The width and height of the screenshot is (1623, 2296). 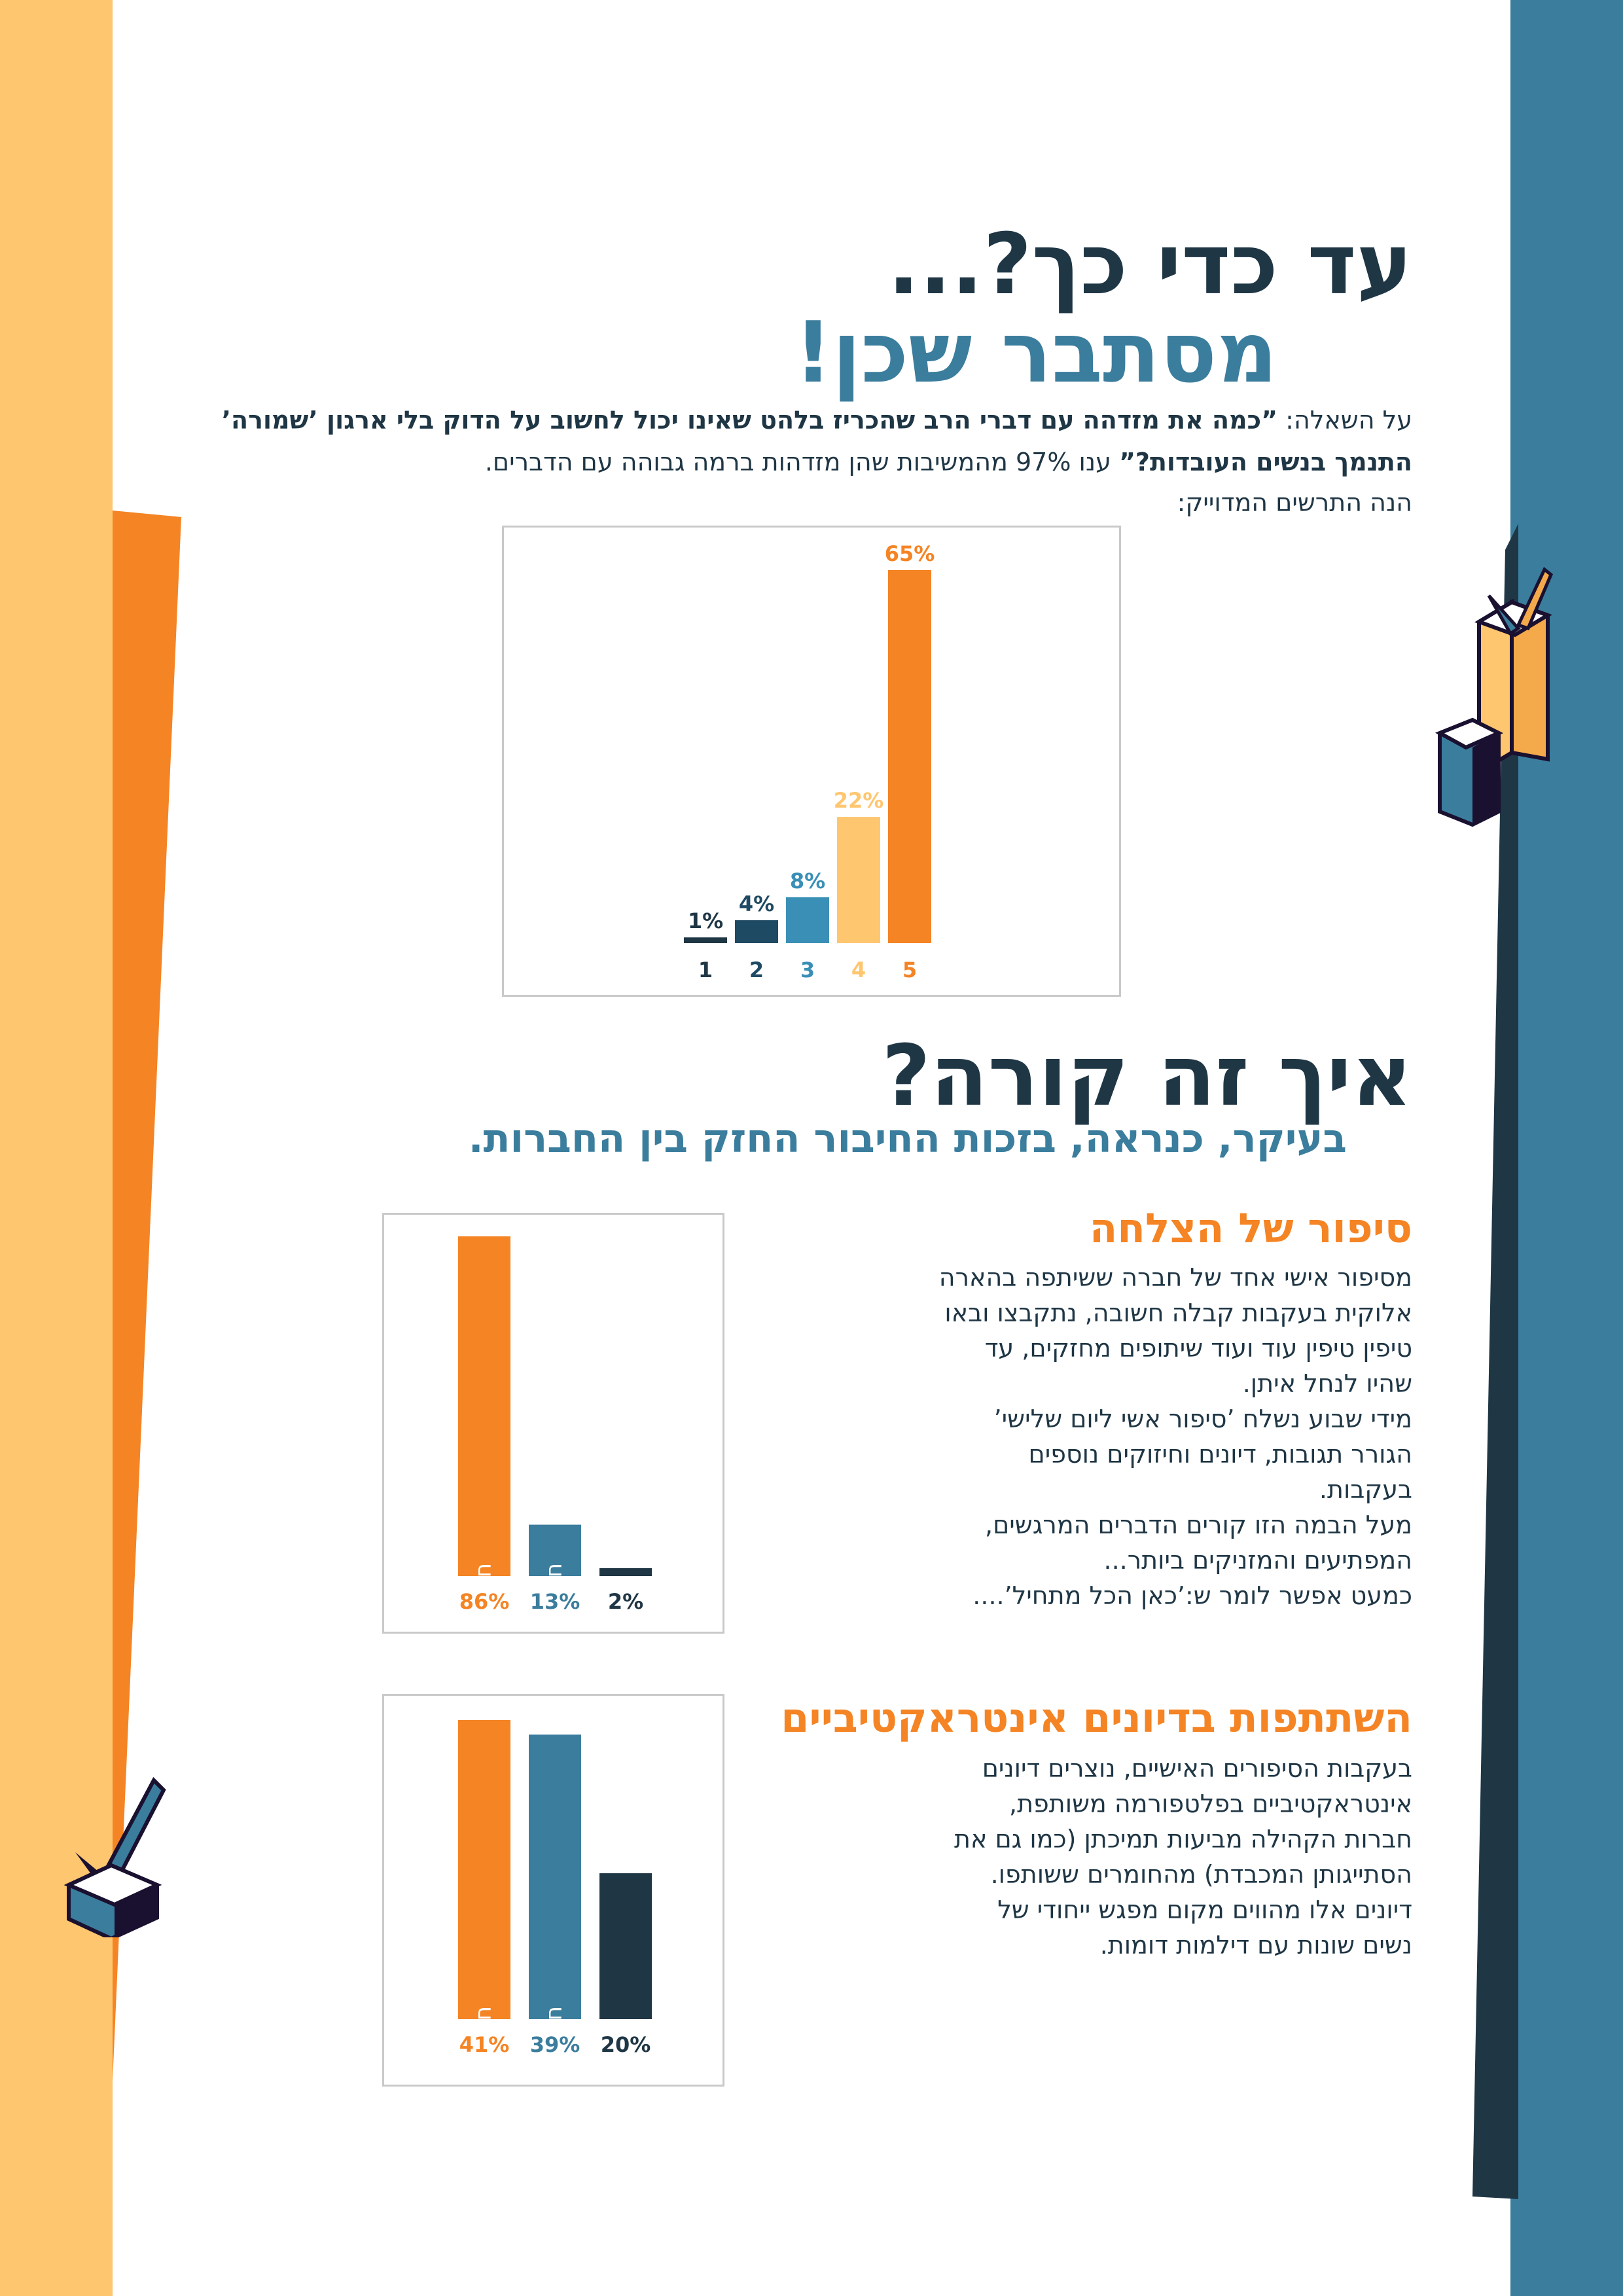 What do you see at coordinates (910, 553) in the screenshot?
I see `value-label: 65%` at bounding box center [910, 553].